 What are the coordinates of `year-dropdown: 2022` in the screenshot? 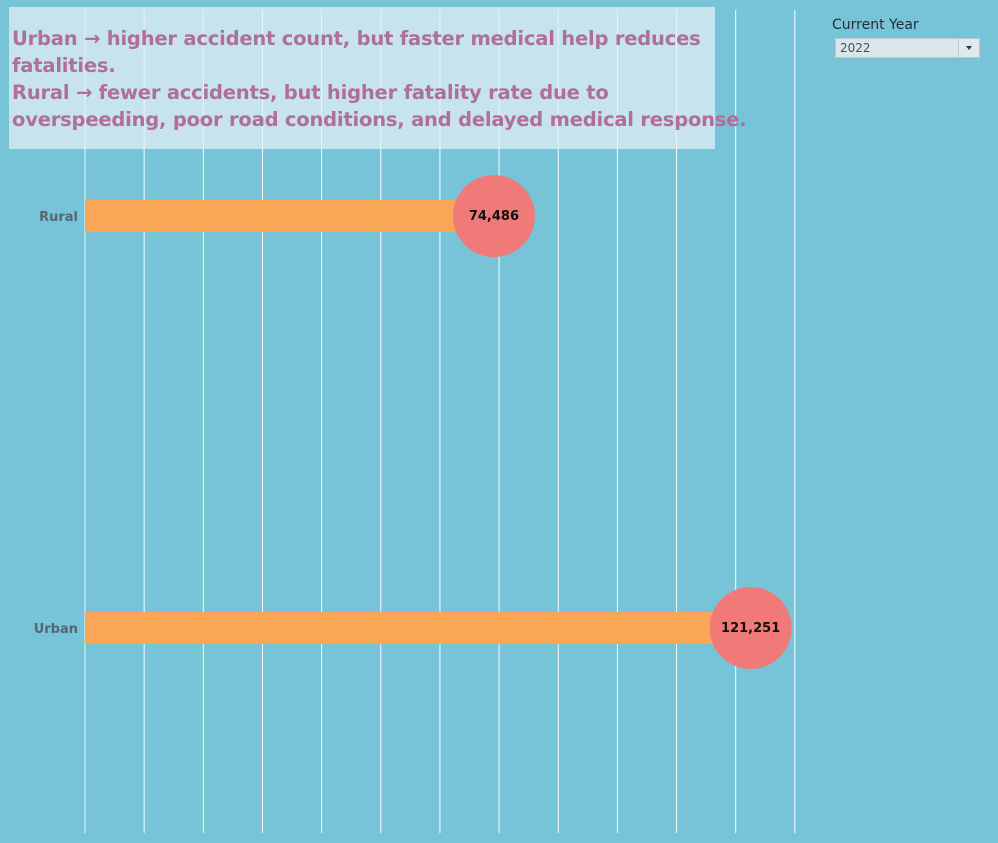 It's located at (907, 48).